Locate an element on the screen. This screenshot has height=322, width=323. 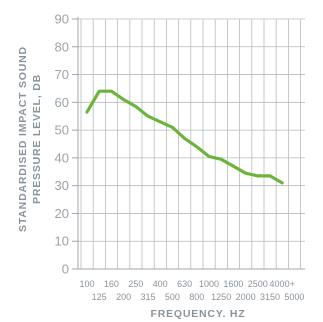
x-tick-label: 200 is located at coordinates (123, 297).